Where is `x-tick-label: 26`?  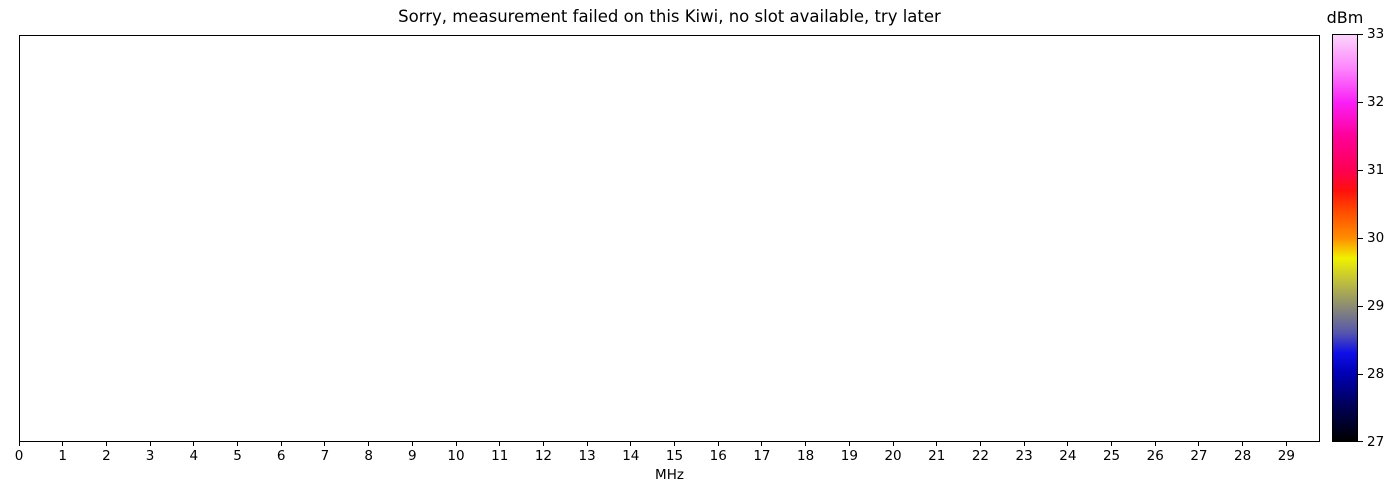
x-tick-label: 26 is located at coordinates (1155, 456).